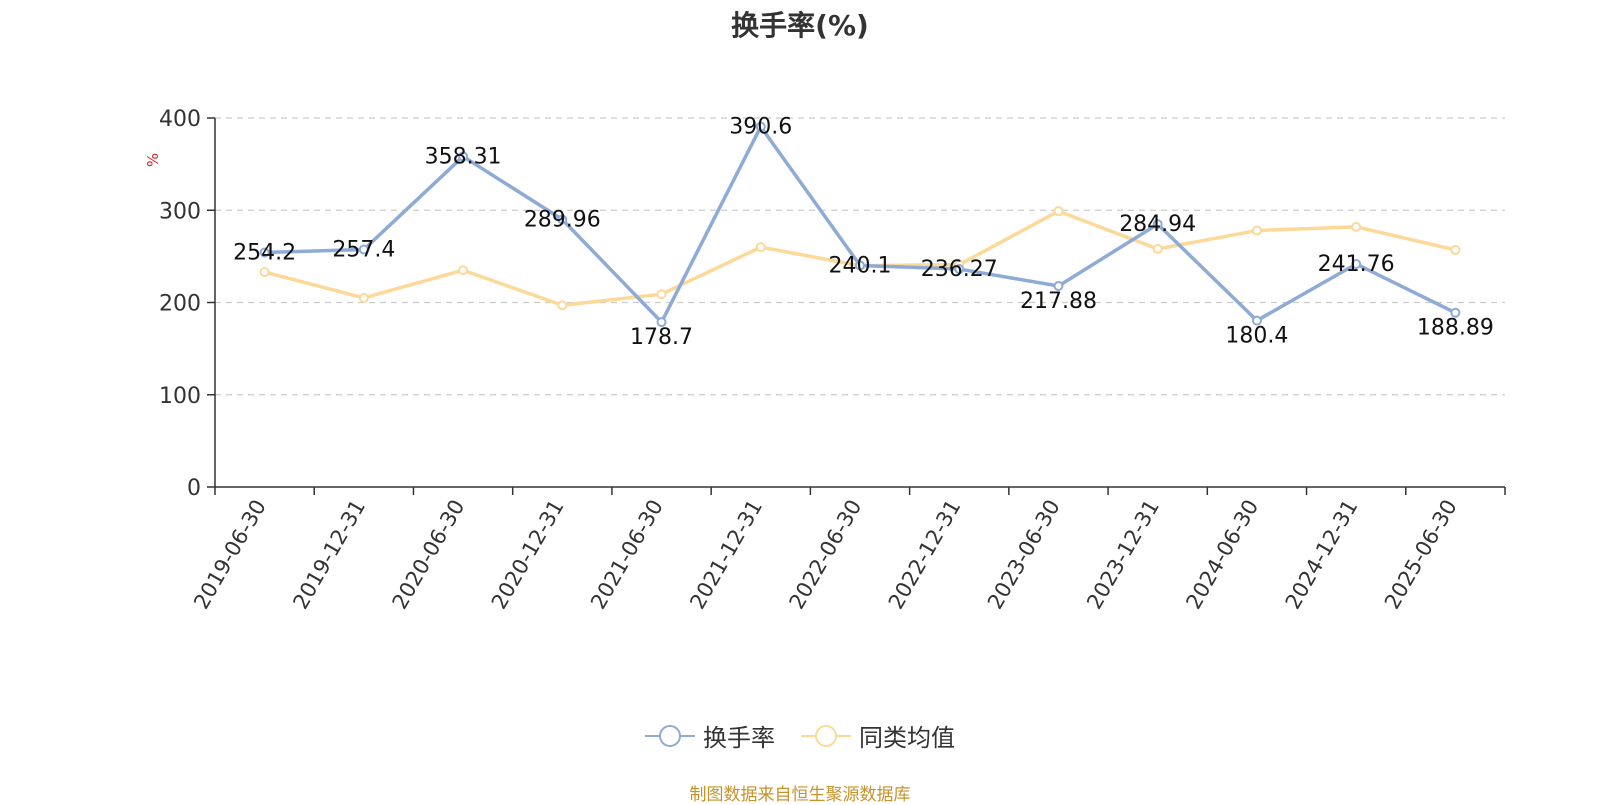 The height and width of the screenshot is (805, 1600). What do you see at coordinates (1058, 301) in the screenshot?
I see `data-label: 217.88` at bounding box center [1058, 301].